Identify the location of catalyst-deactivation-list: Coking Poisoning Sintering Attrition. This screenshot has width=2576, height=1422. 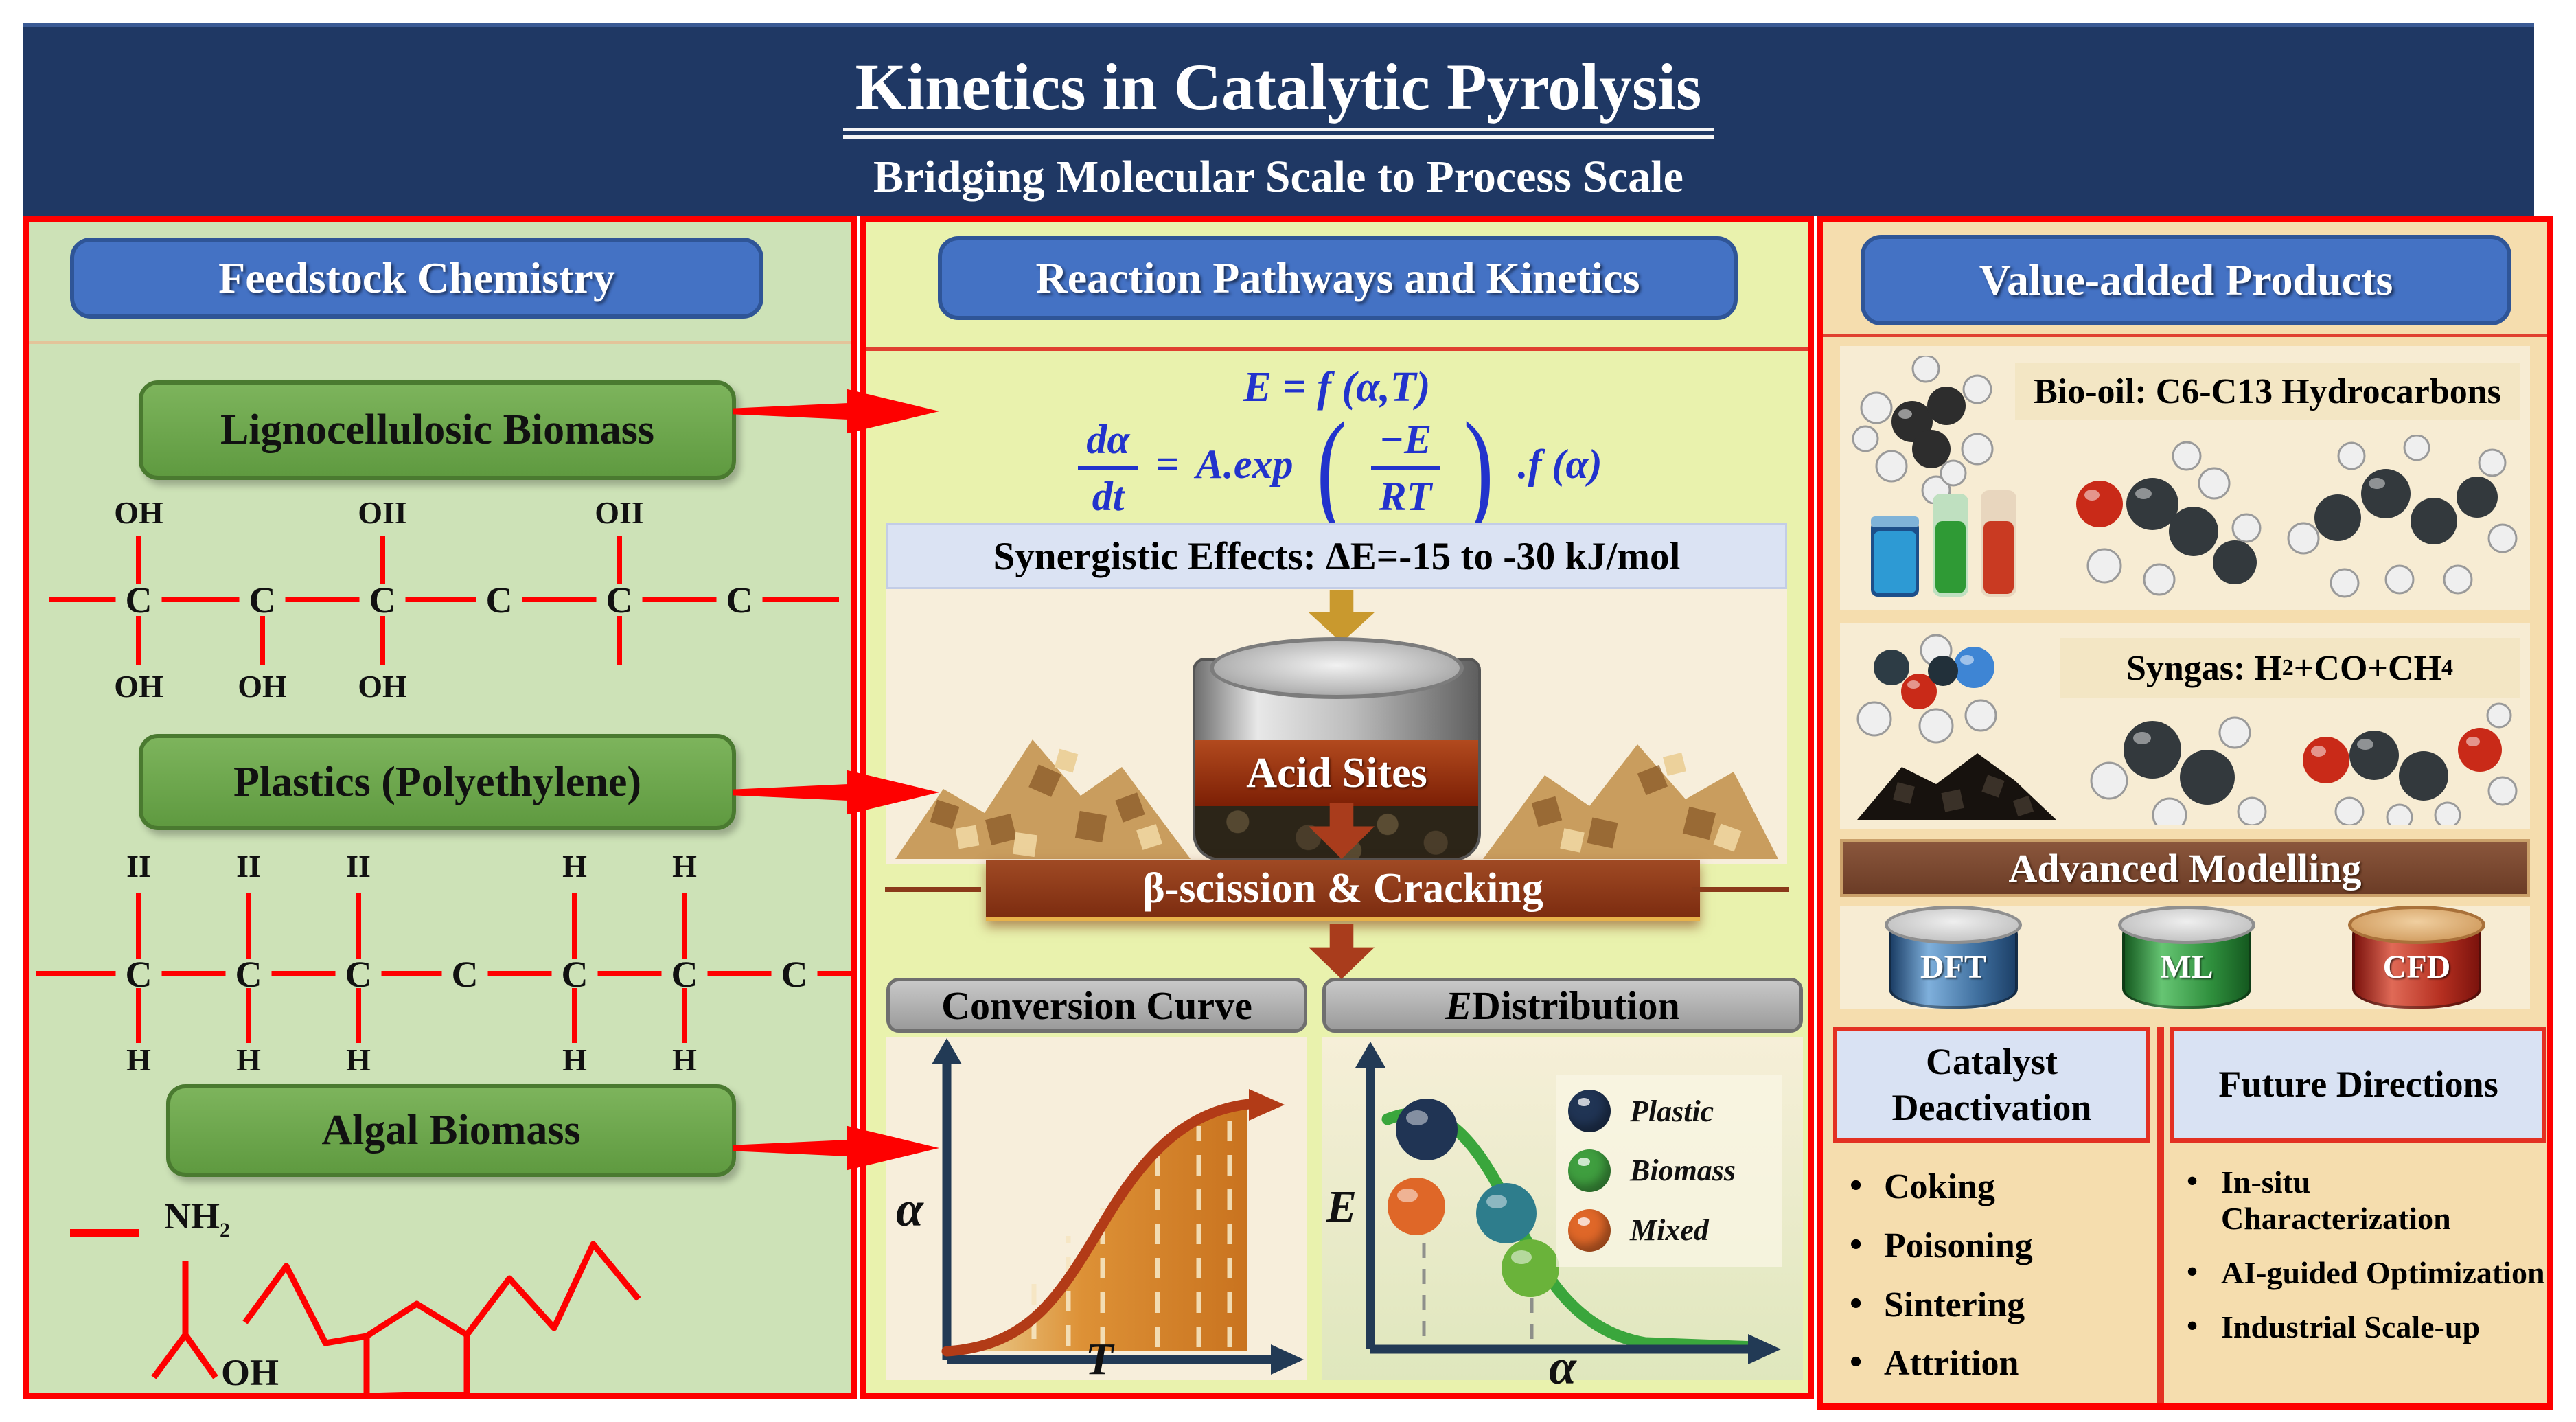
(1994, 1283).